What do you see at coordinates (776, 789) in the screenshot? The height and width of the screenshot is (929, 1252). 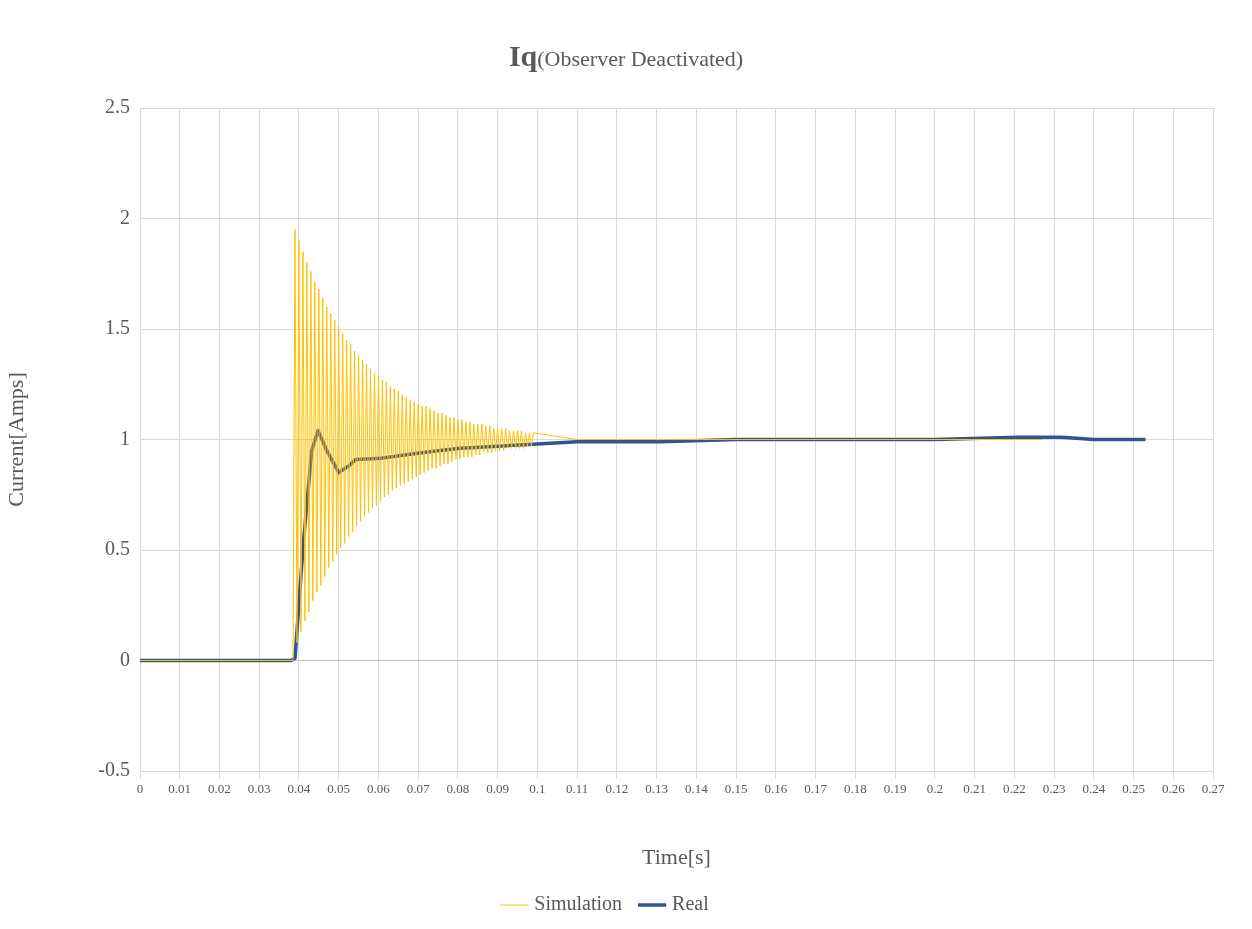 I see `x-tick-label: 0.16` at bounding box center [776, 789].